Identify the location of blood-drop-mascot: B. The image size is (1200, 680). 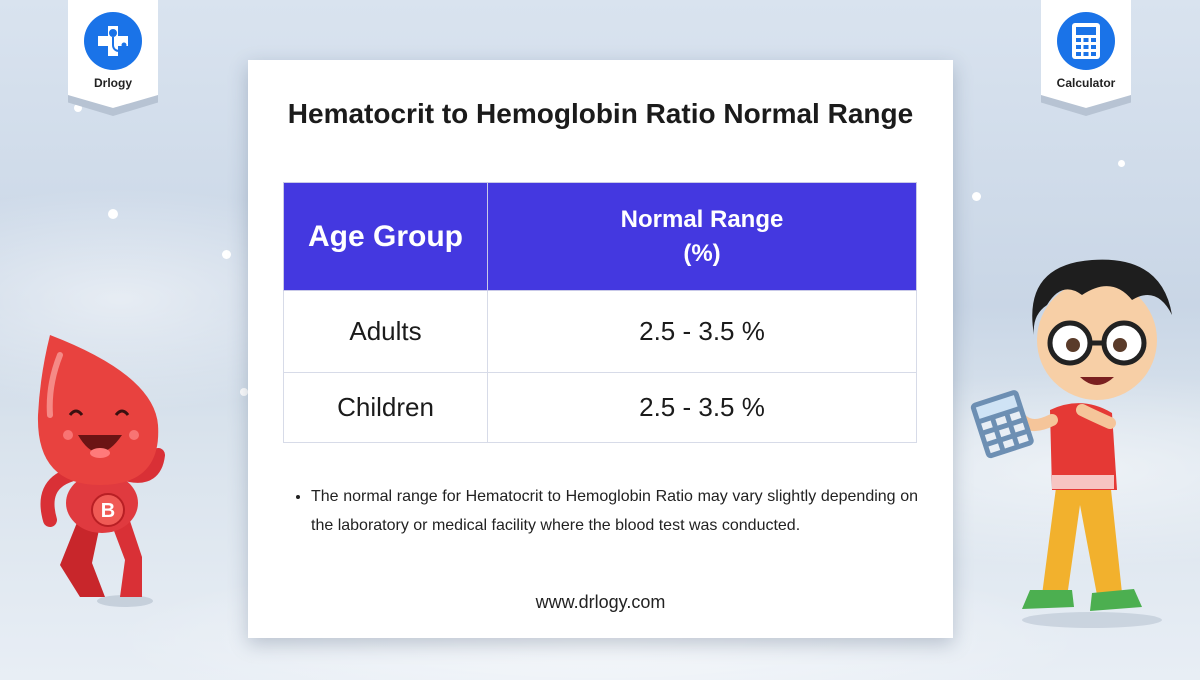
(101, 471).